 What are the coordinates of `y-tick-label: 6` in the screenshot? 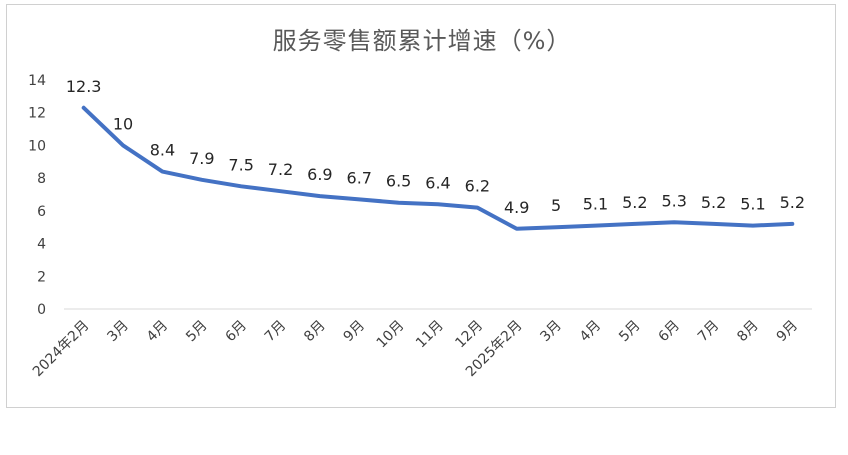 It's located at (41, 212).